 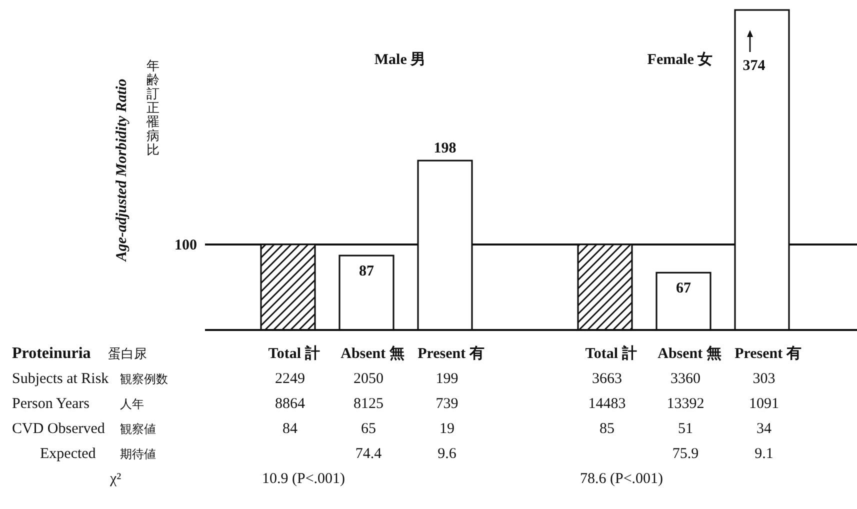 I want to click on ref-line-label: 100, so click(x=185, y=245).